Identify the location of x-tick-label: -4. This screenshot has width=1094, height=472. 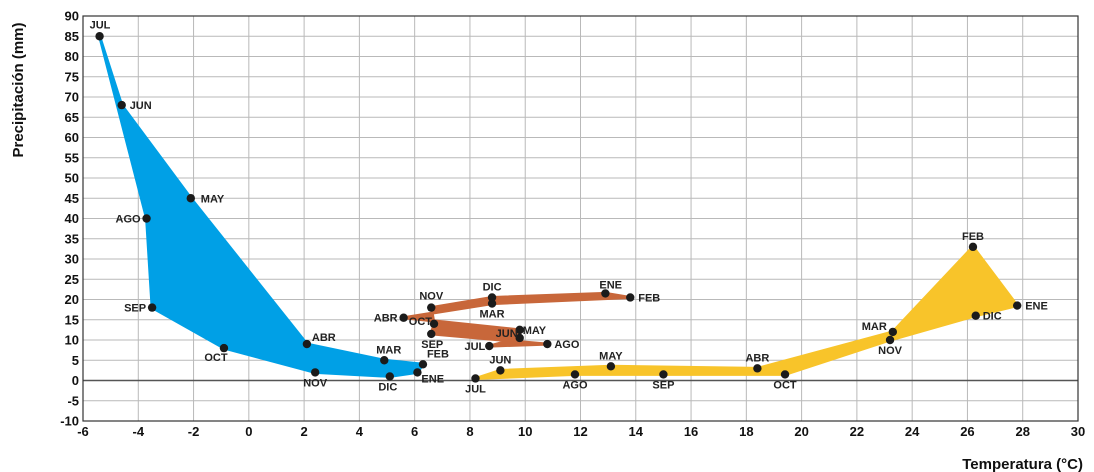
(138, 431).